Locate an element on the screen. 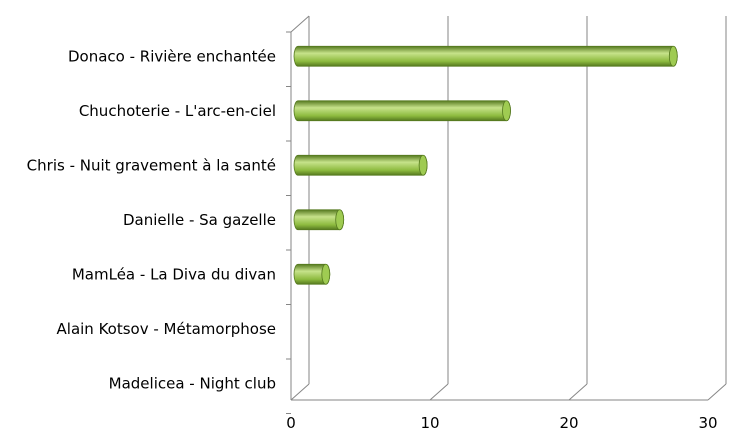  x-tick-label: 20 is located at coordinates (568, 423).